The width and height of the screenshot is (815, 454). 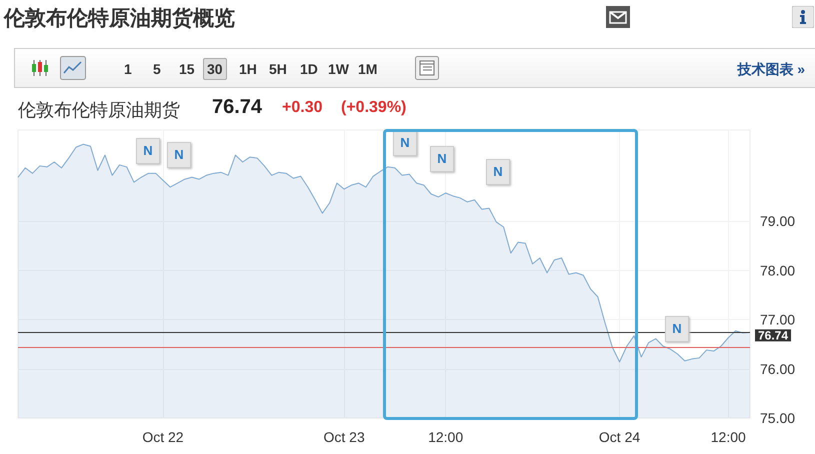 I want to click on y-tick-label: 75.00, so click(x=778, y=418).